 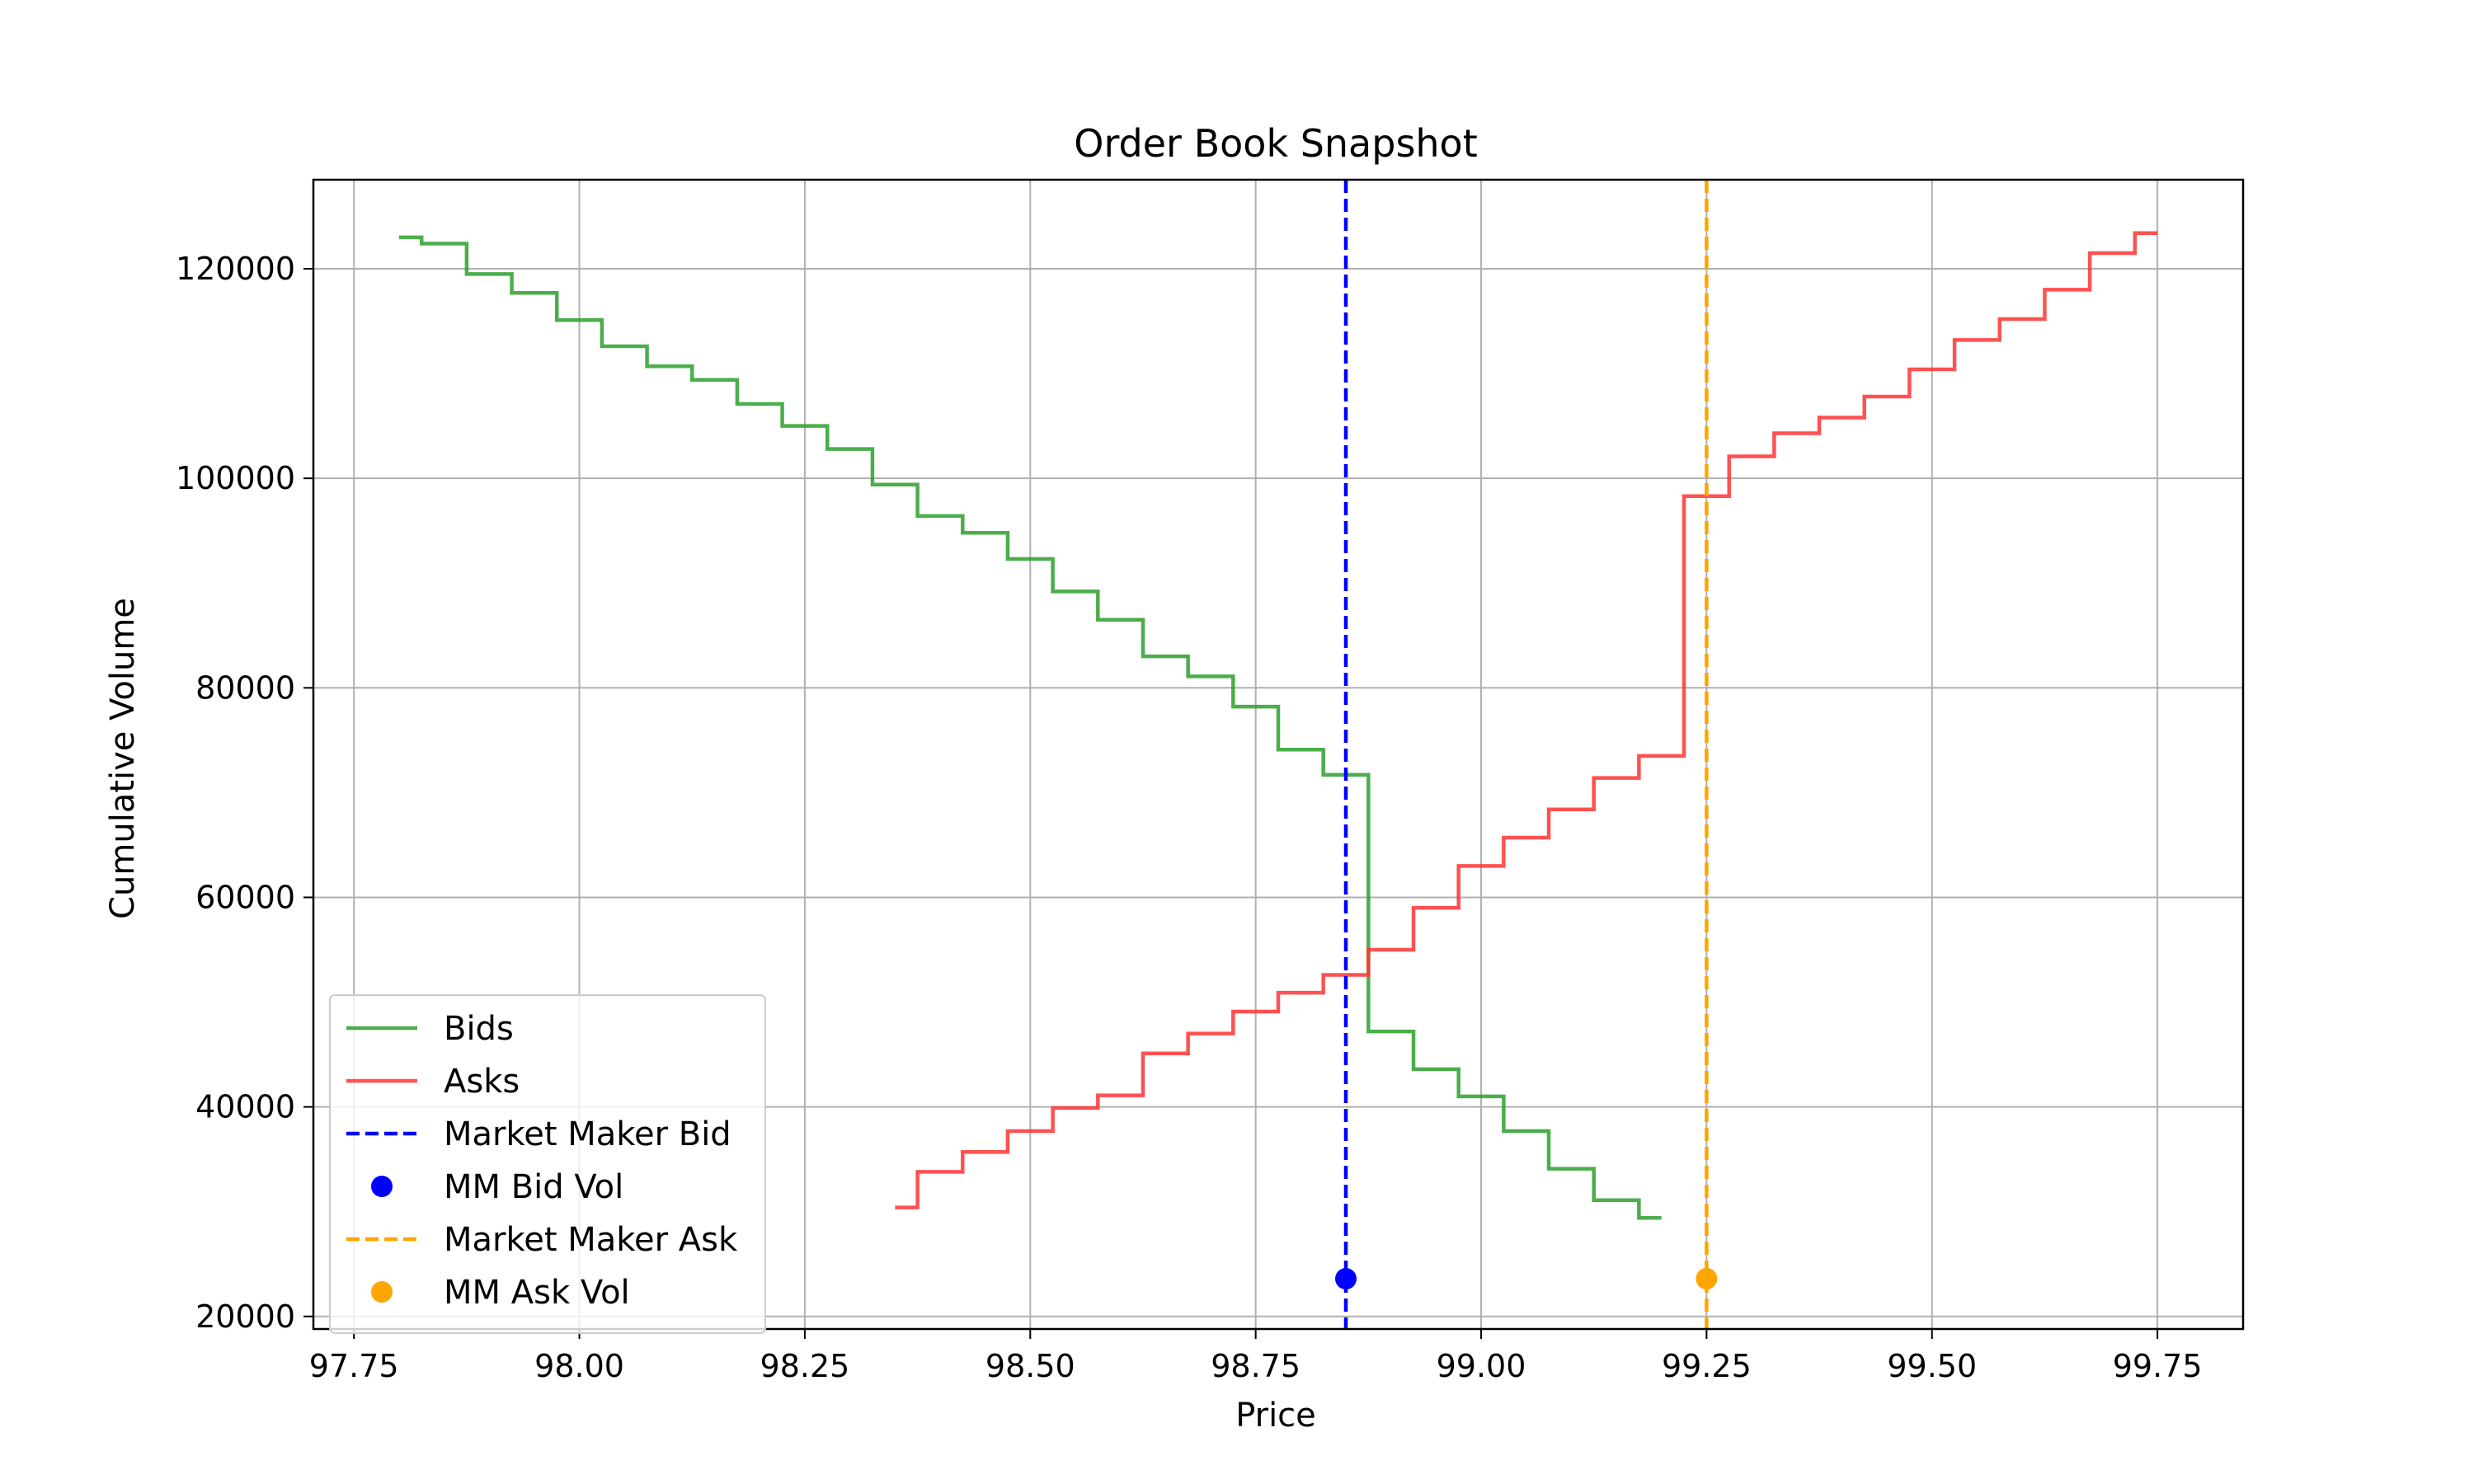 I want to click on chart-title: Order Book Snapshot, so click(x=1276, y=143).